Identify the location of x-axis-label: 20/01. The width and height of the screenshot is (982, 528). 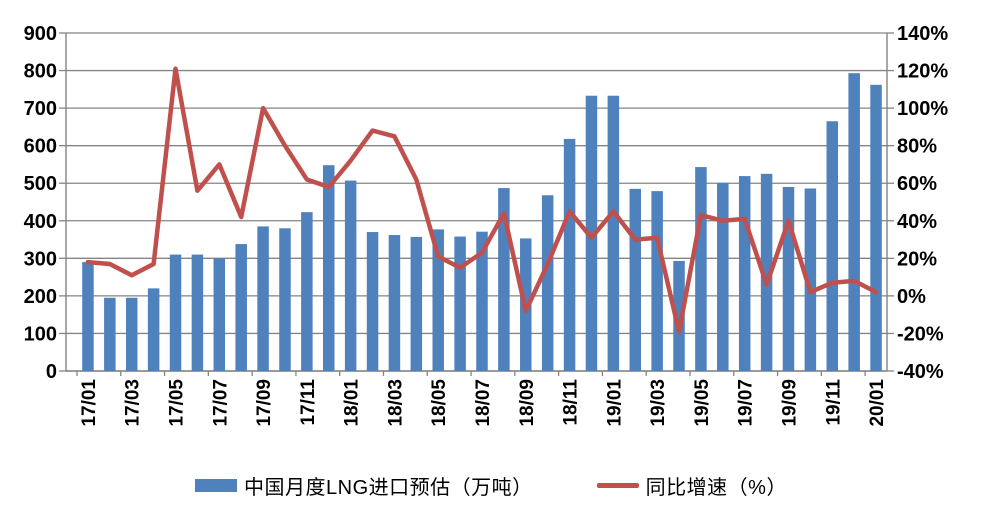
(877, 403).